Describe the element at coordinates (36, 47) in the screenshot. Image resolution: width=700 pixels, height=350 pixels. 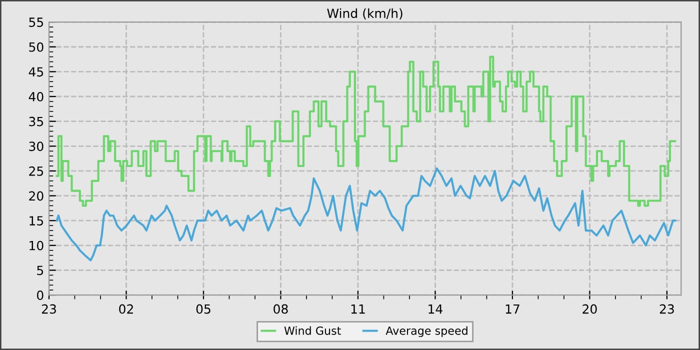
I see `y-tick-label: 50` at that location.